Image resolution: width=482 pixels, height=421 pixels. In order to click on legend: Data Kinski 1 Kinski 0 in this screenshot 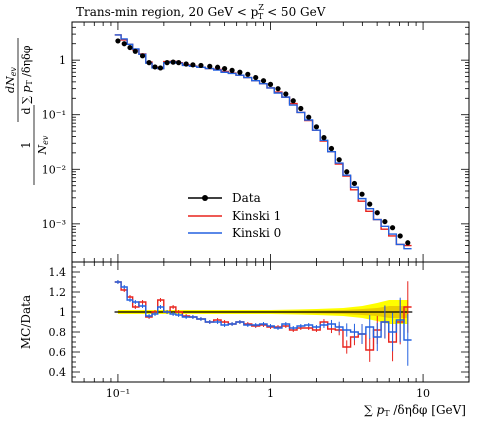, I will do `click(234, 215)`.